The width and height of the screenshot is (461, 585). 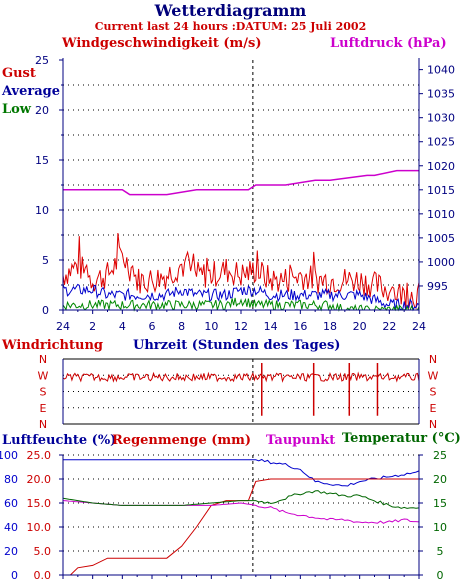 I want to click on y2-tick-label: 1000, so click(x=441, y=262).